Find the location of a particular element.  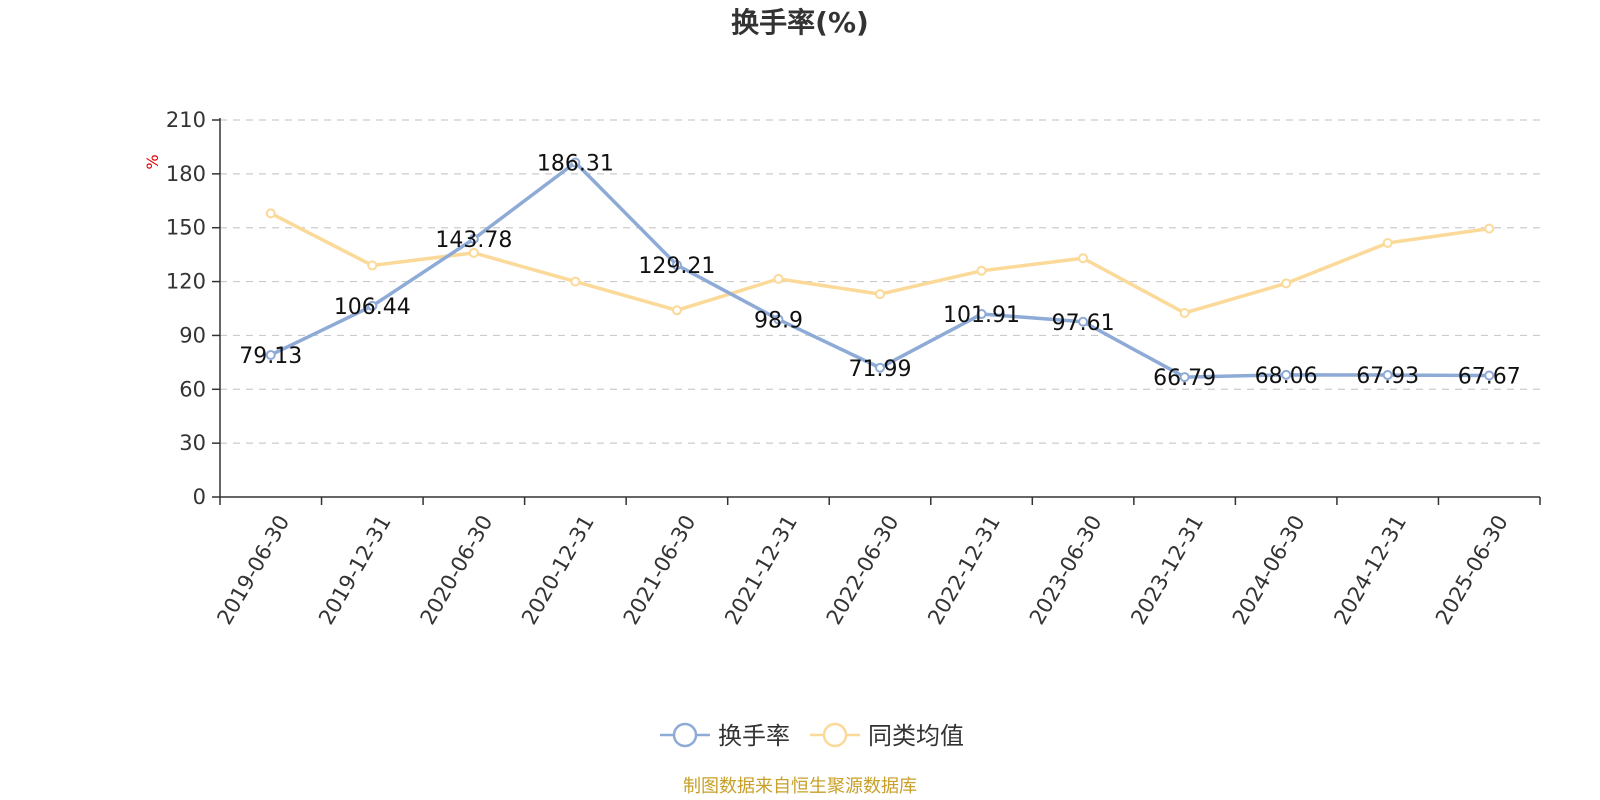

data-label: 129.21 is located at coordinates (676, 266).